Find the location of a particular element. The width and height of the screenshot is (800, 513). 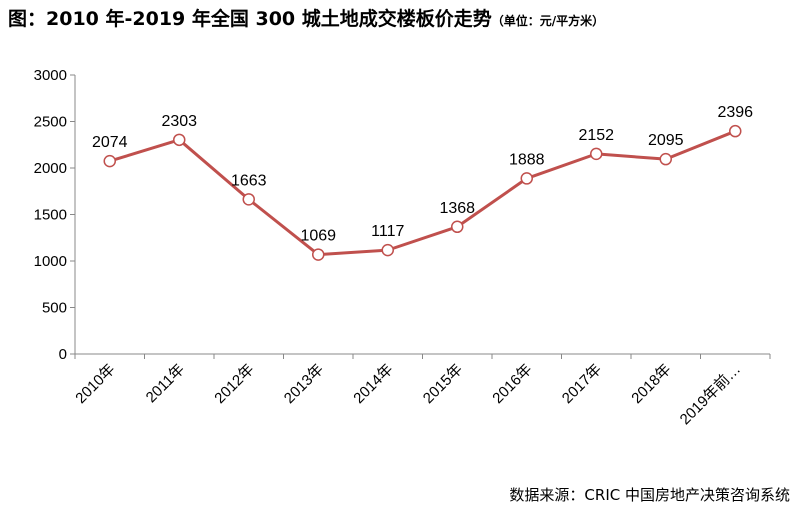

y-tick-label: 0 is located at coordinates (63, 354).